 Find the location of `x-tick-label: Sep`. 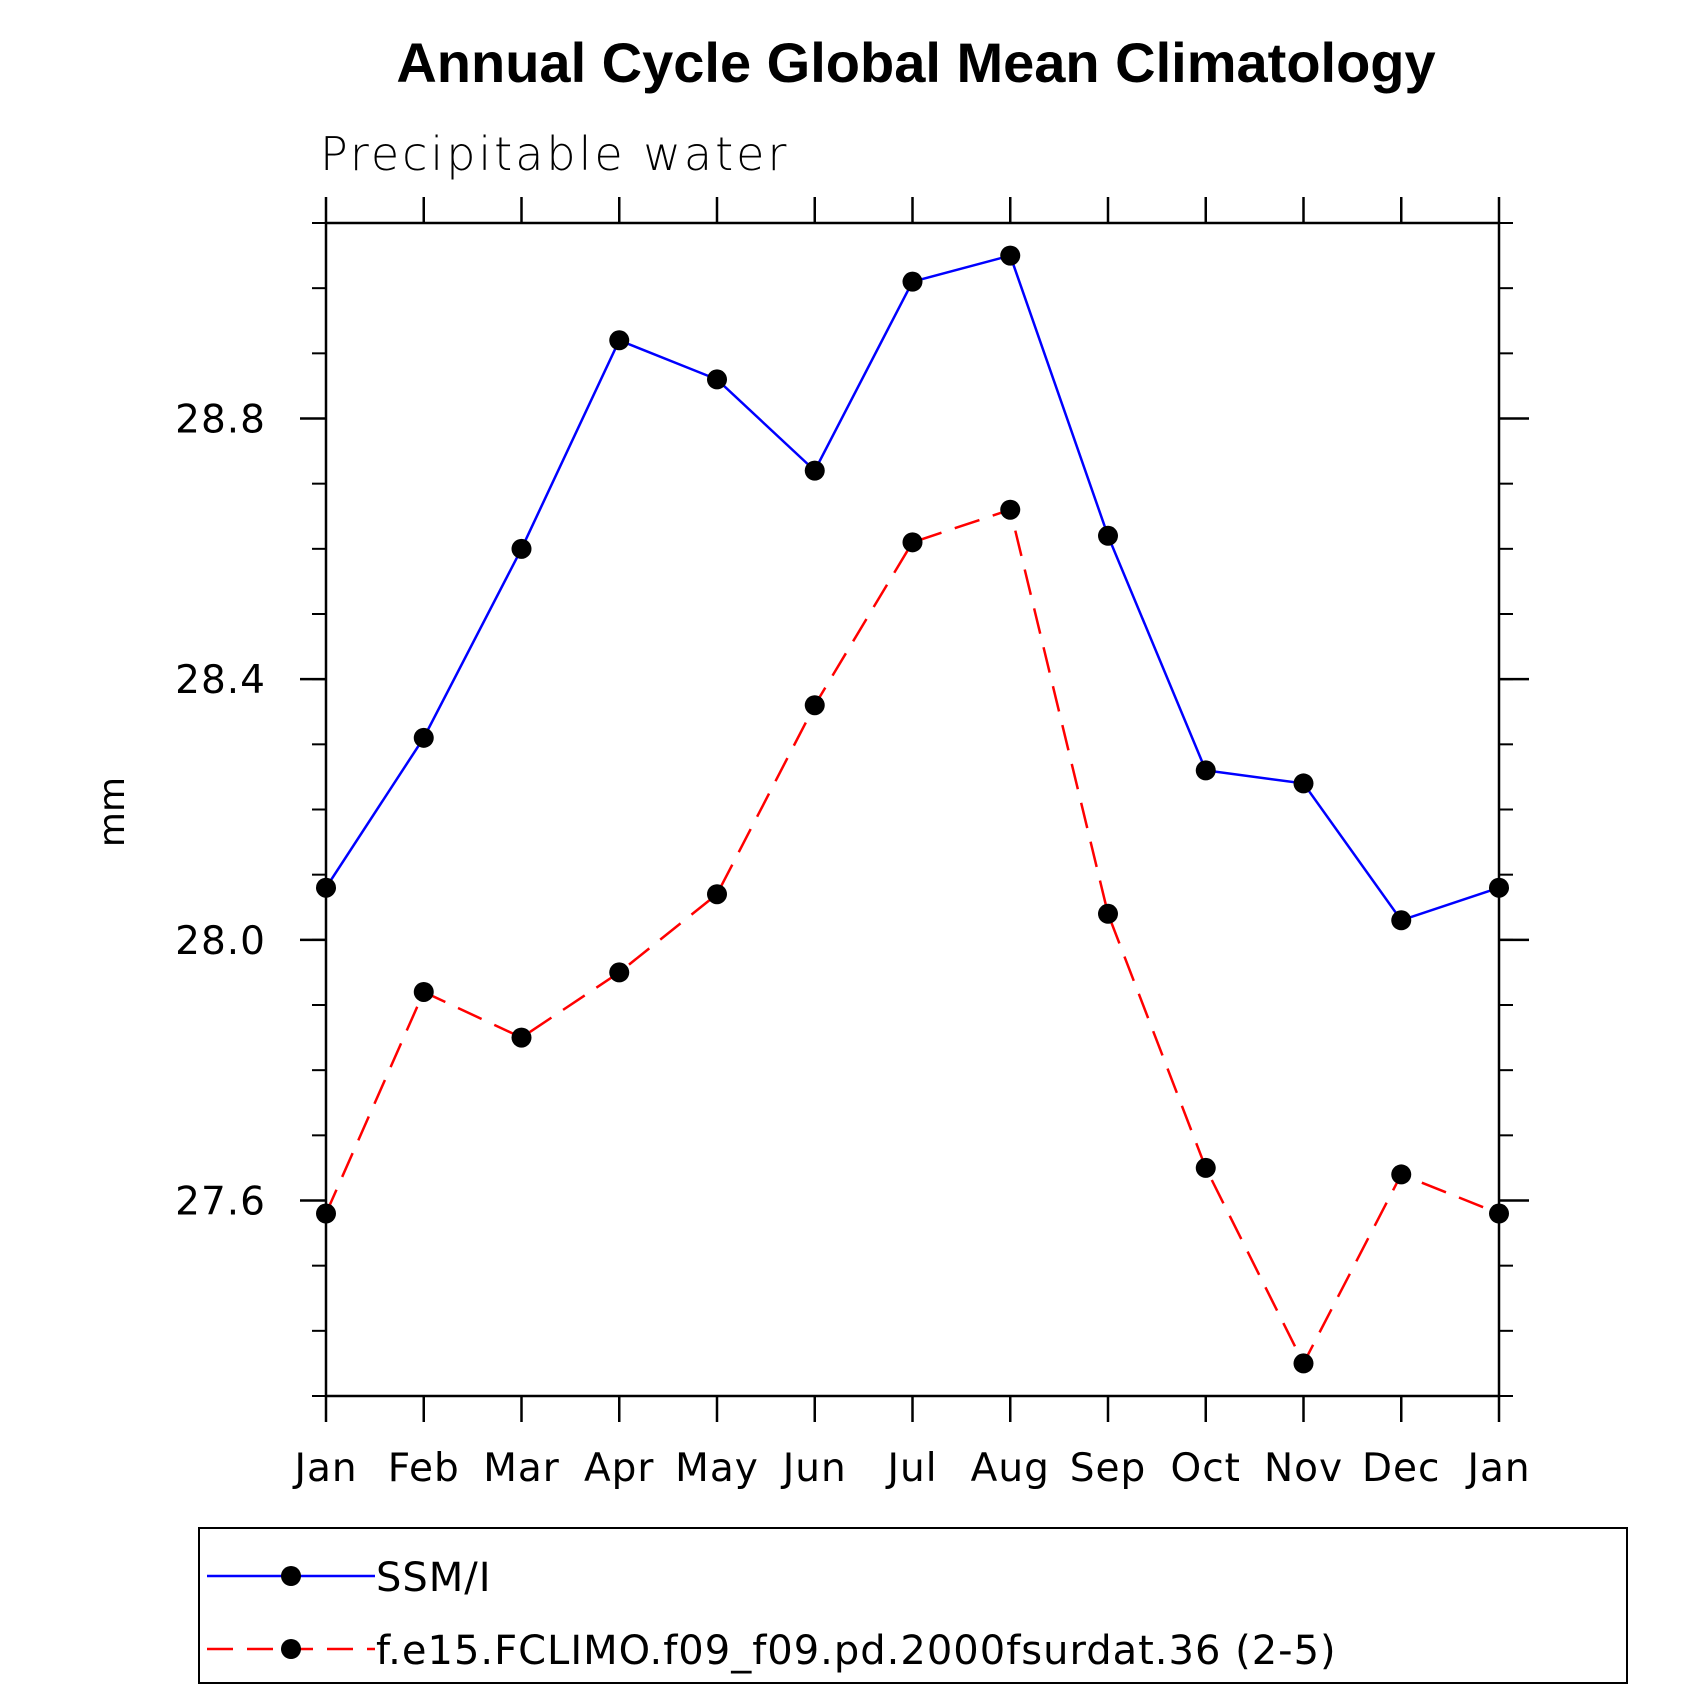

x-tick-label: Sep is located at coordinates (1108, 1468).